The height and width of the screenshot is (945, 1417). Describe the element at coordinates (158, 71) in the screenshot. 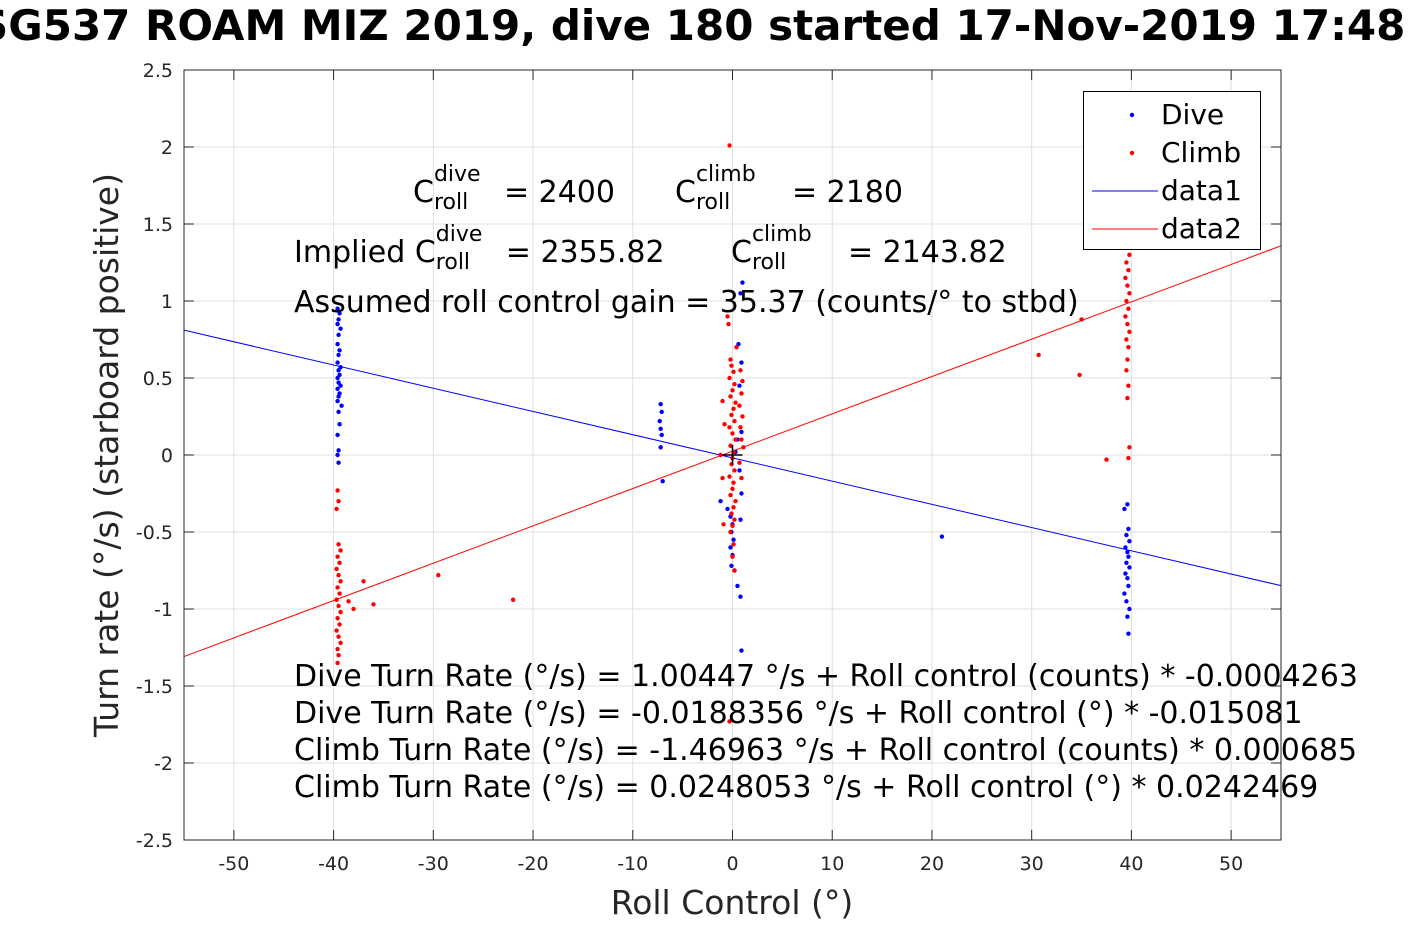

I see `y-tick-label: 2.5` at that location.